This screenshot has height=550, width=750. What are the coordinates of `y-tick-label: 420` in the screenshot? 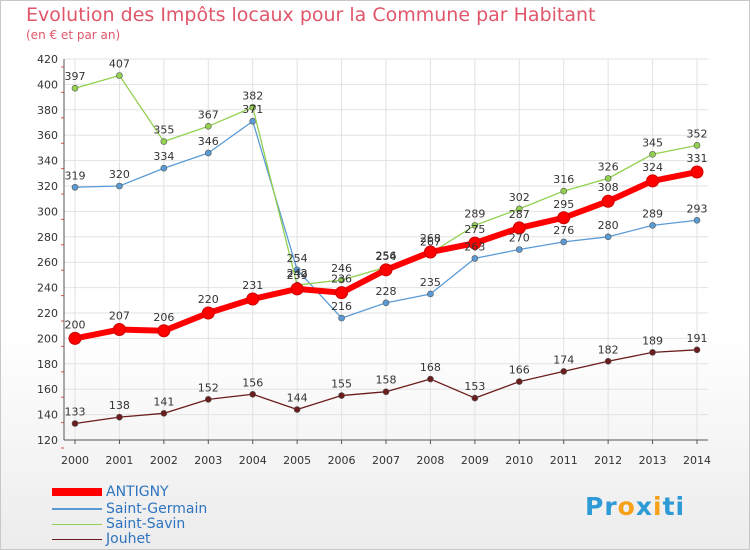 It's located at (47, 59).